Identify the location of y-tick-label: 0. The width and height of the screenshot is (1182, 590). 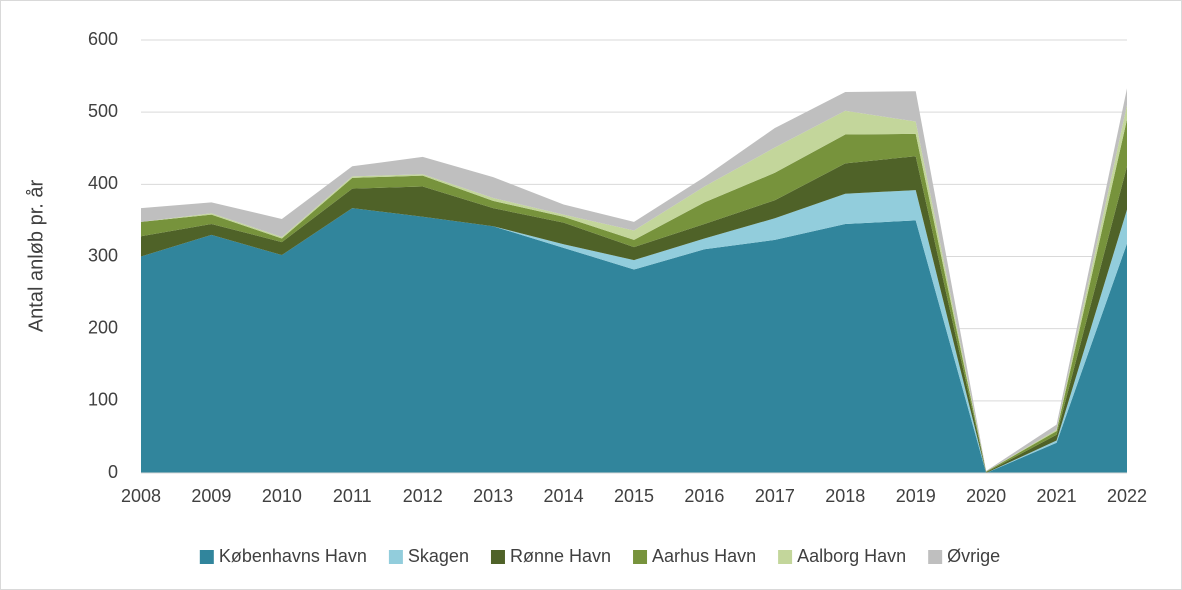
(113, 472).